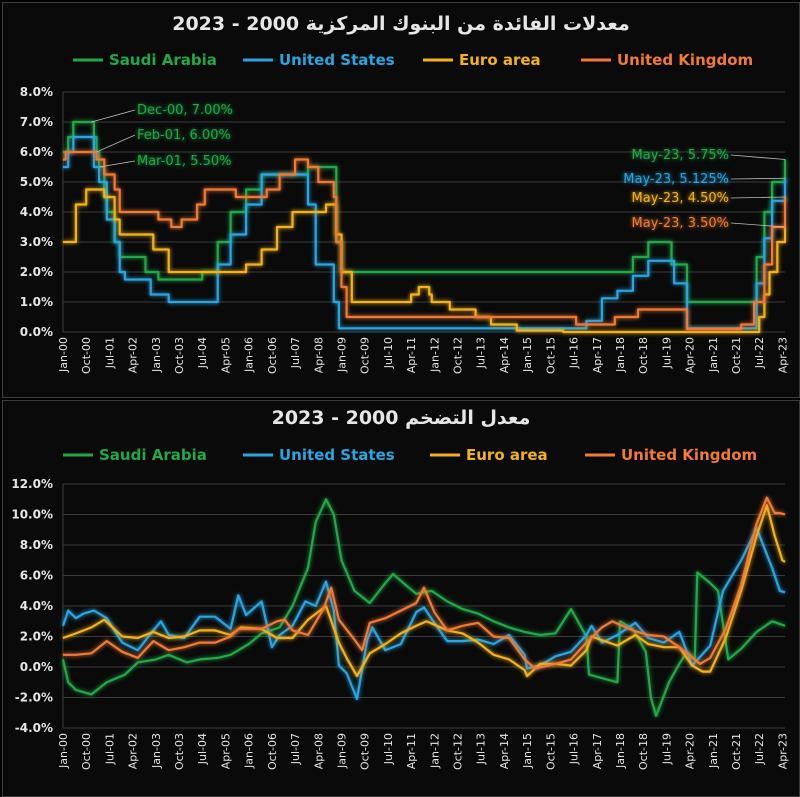 This screenshot has height=797, width=800. What do you see at coordinates (680, 223) in the screenshot?
I see `annotation-label: May-23, 3.50%` at bounding box center [680, 223].